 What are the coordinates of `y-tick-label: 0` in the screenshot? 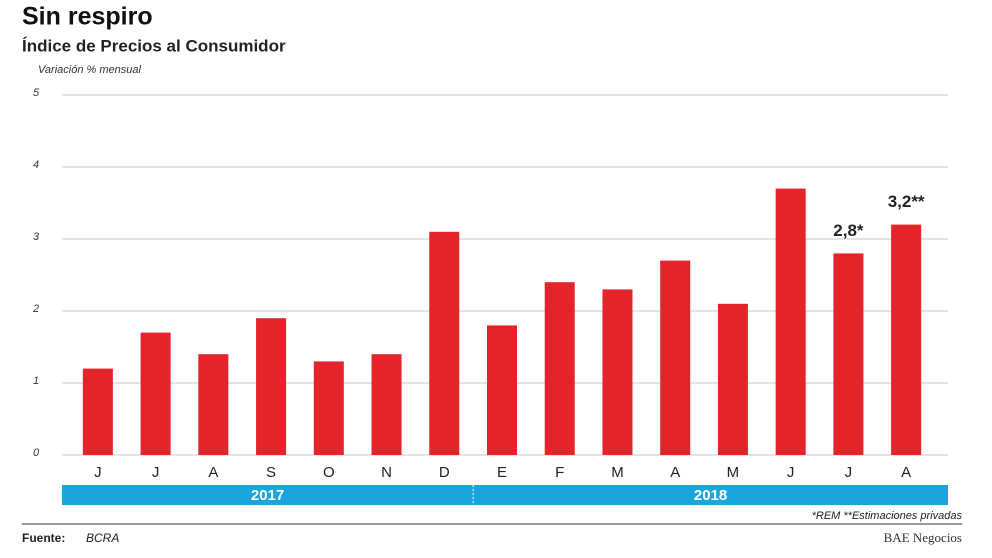 It's located at (36, 453).